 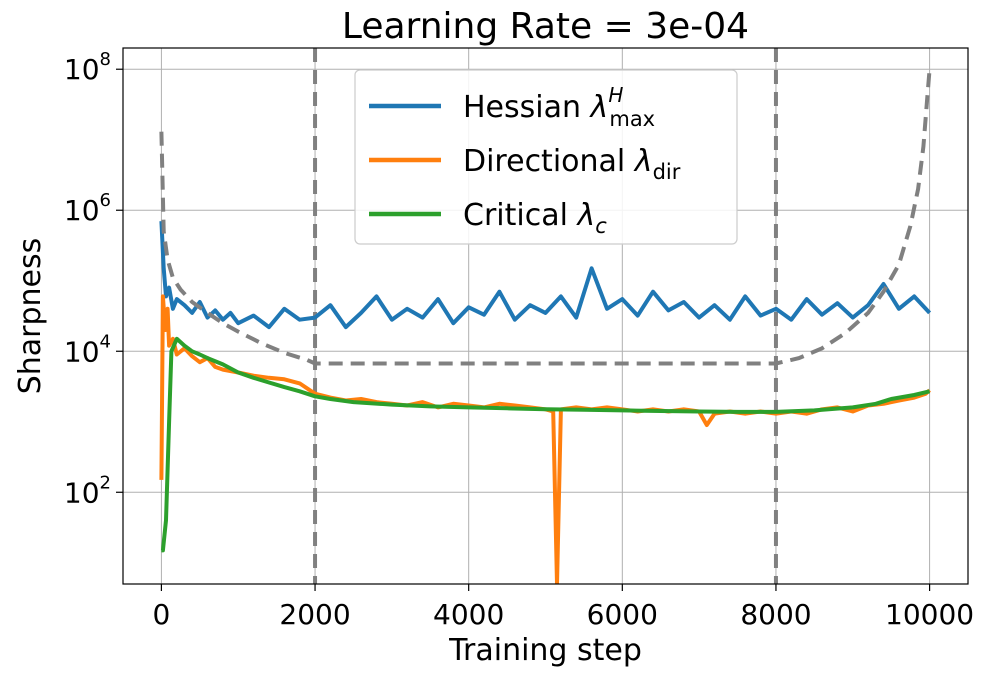 I want to click on legend: Hessian λH max Directional λdir Critical λc, so click(x=546, y=157).